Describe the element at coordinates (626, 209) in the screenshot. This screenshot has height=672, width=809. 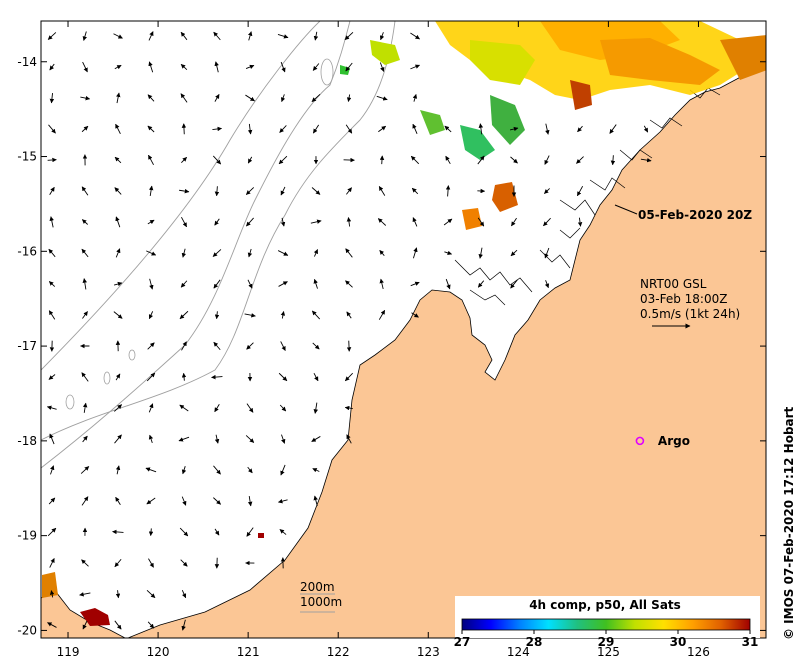
I see `timestamp-pointer` at that location.